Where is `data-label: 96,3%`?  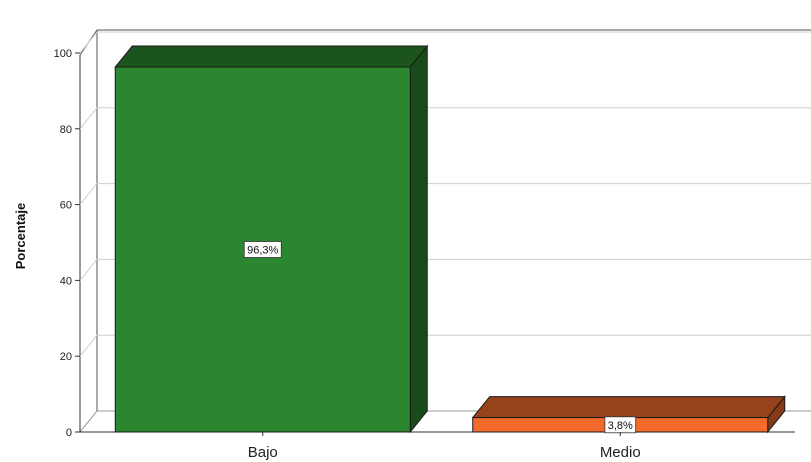
data-label: 96,3% is located at coordinates (262, 249).